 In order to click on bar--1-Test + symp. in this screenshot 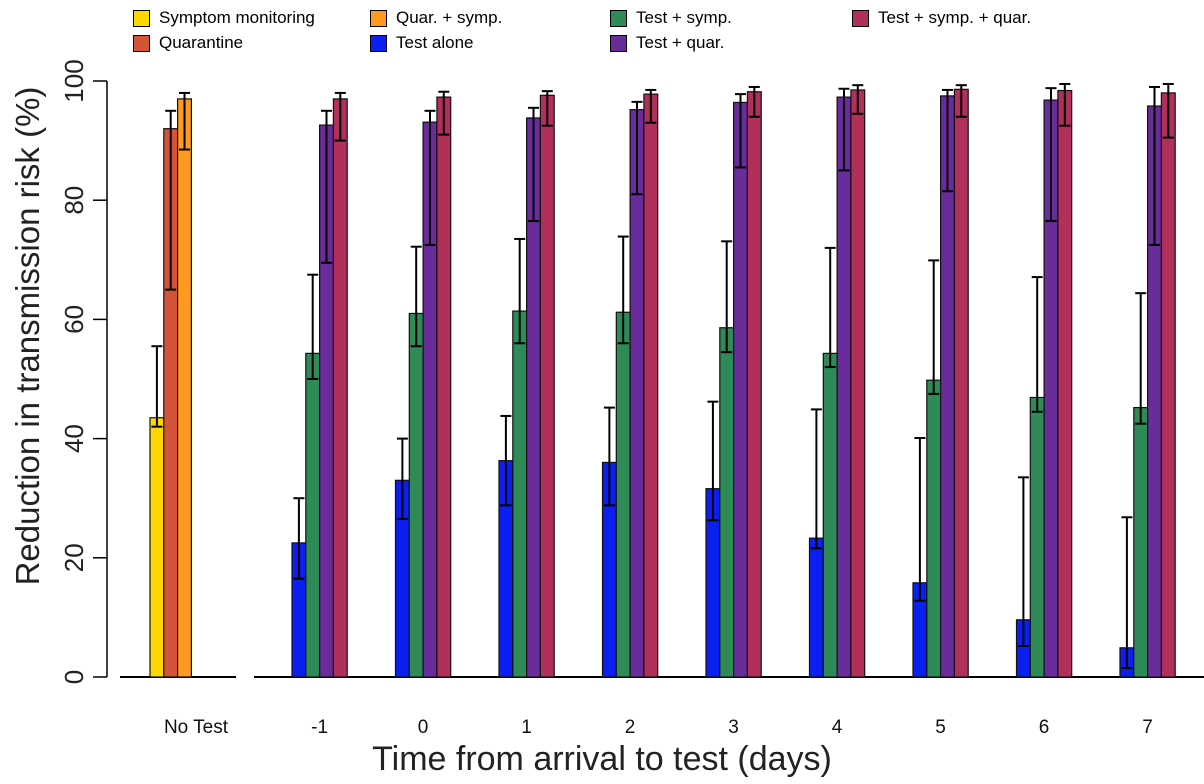, I will do `click(313, 515)`.